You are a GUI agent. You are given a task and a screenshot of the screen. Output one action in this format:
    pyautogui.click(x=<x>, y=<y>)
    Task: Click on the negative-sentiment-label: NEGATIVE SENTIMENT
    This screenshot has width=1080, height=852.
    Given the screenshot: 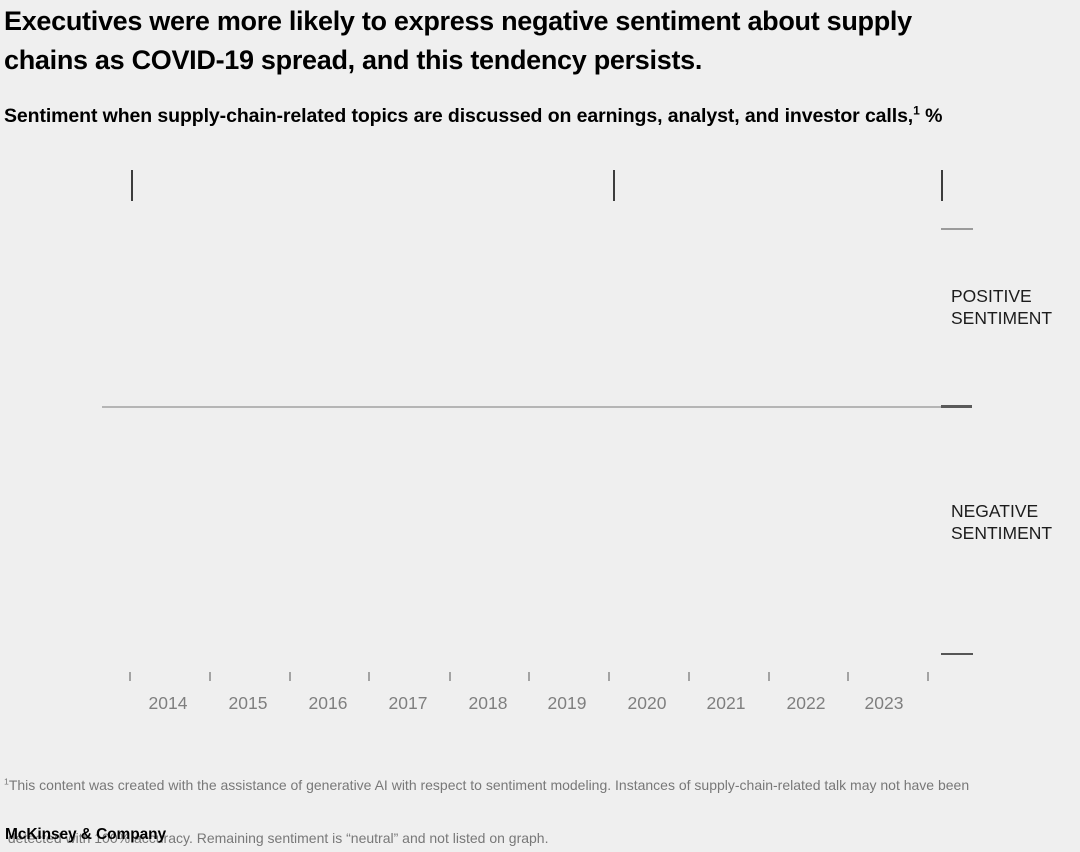 What is the action you would take?
    pyautogui.click(x=1002, y=522)
    